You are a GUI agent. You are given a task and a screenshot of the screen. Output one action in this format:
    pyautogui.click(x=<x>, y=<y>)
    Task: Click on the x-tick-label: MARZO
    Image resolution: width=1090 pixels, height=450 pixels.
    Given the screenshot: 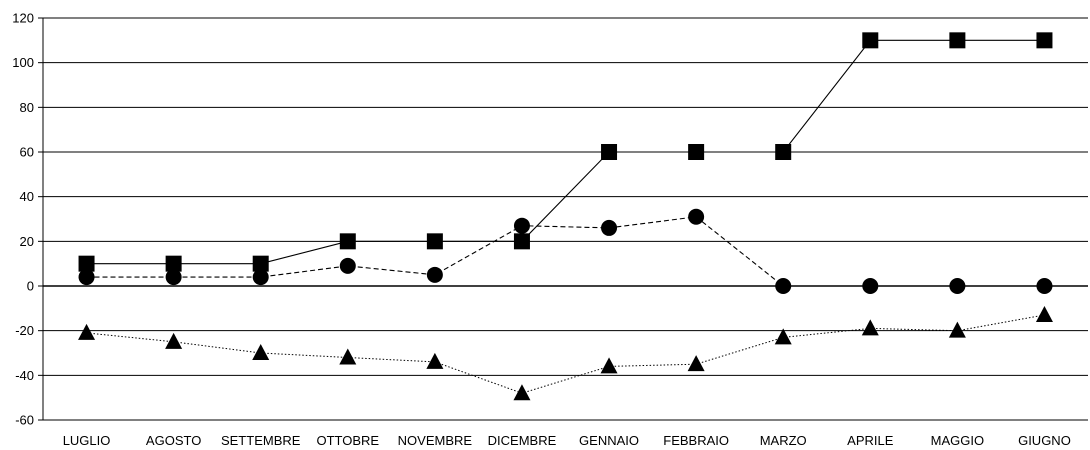 What is the action you would take?
    pyautogui.click(x=783, y=440)
    